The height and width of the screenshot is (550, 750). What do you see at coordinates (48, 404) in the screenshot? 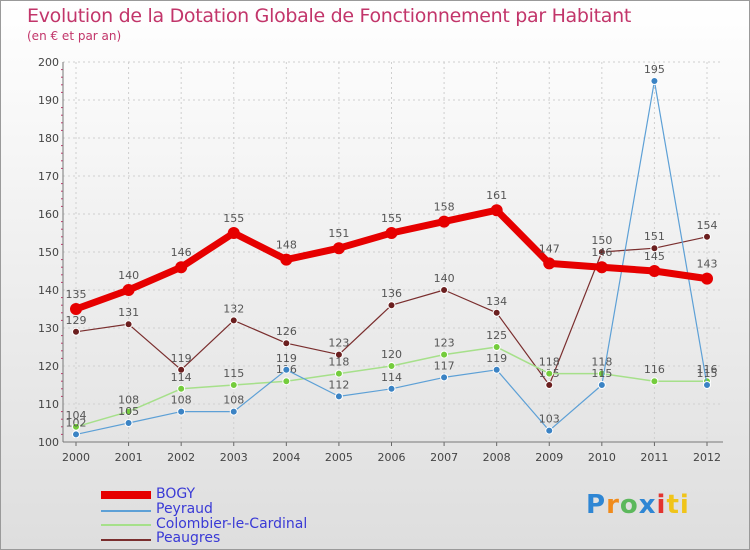
I see `y-tick-label: 110` at bounding box center [48, 404].